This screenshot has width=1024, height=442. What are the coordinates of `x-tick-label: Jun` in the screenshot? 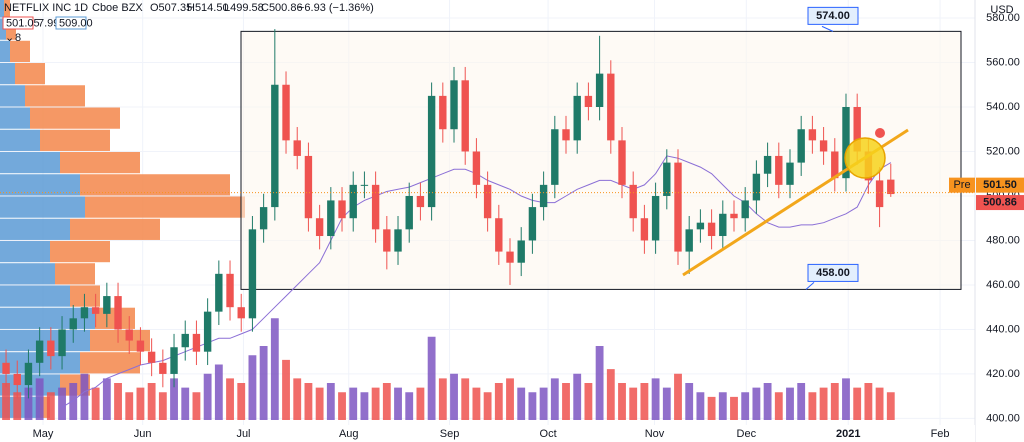 It's located at (143, 434).